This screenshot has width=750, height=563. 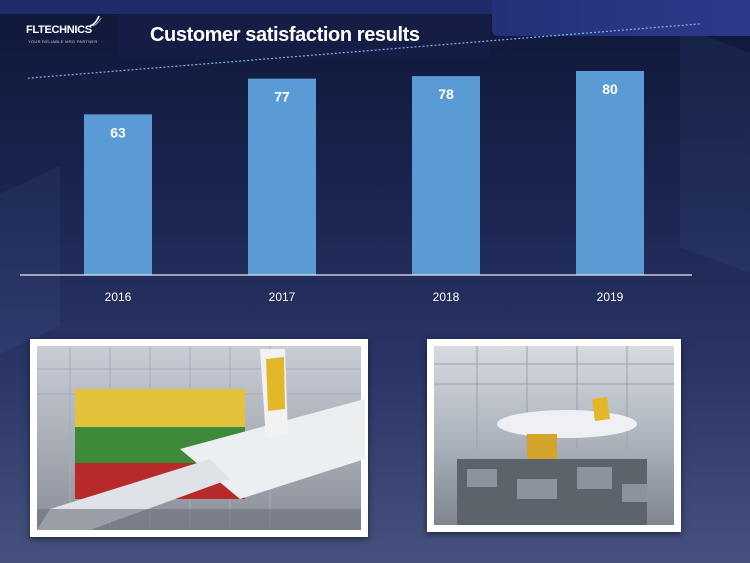 What do you see at coordinates (446, 94) in the screenshot?
I see `data-label-2018: 78` at bounding box center [446, 94].